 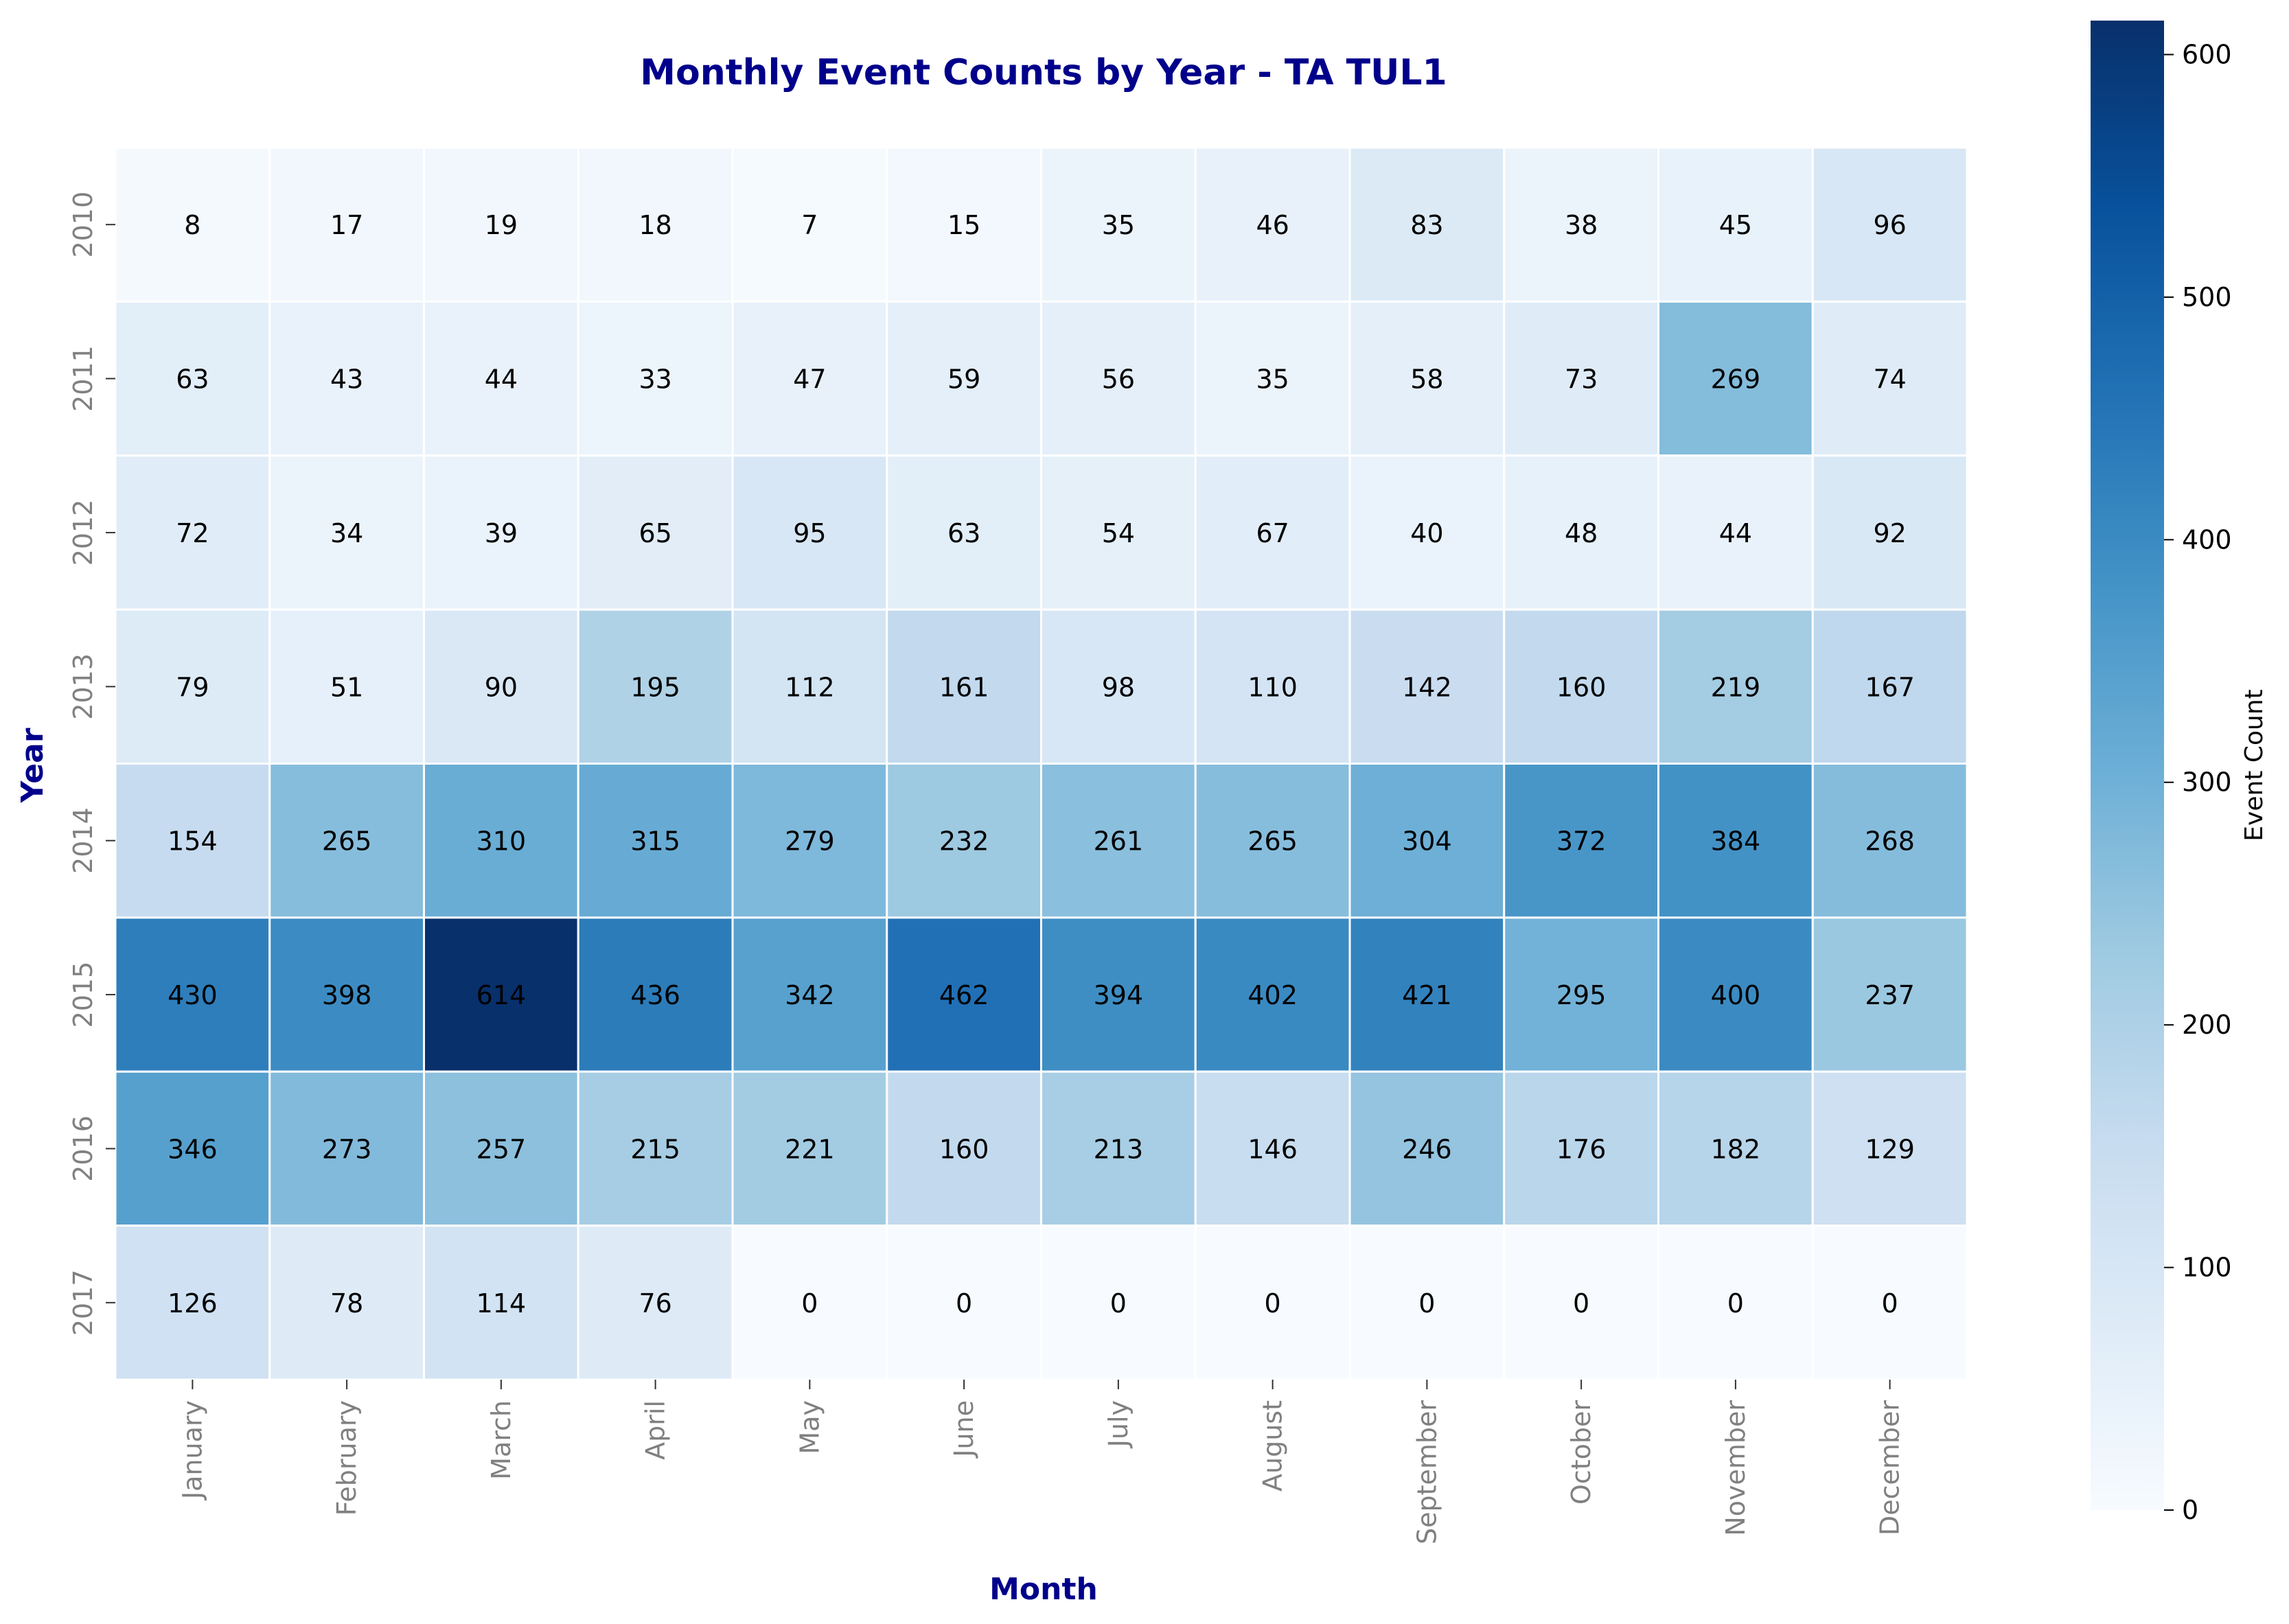 I want to click on cell-value-label: 33, so click(x=655, y=379).